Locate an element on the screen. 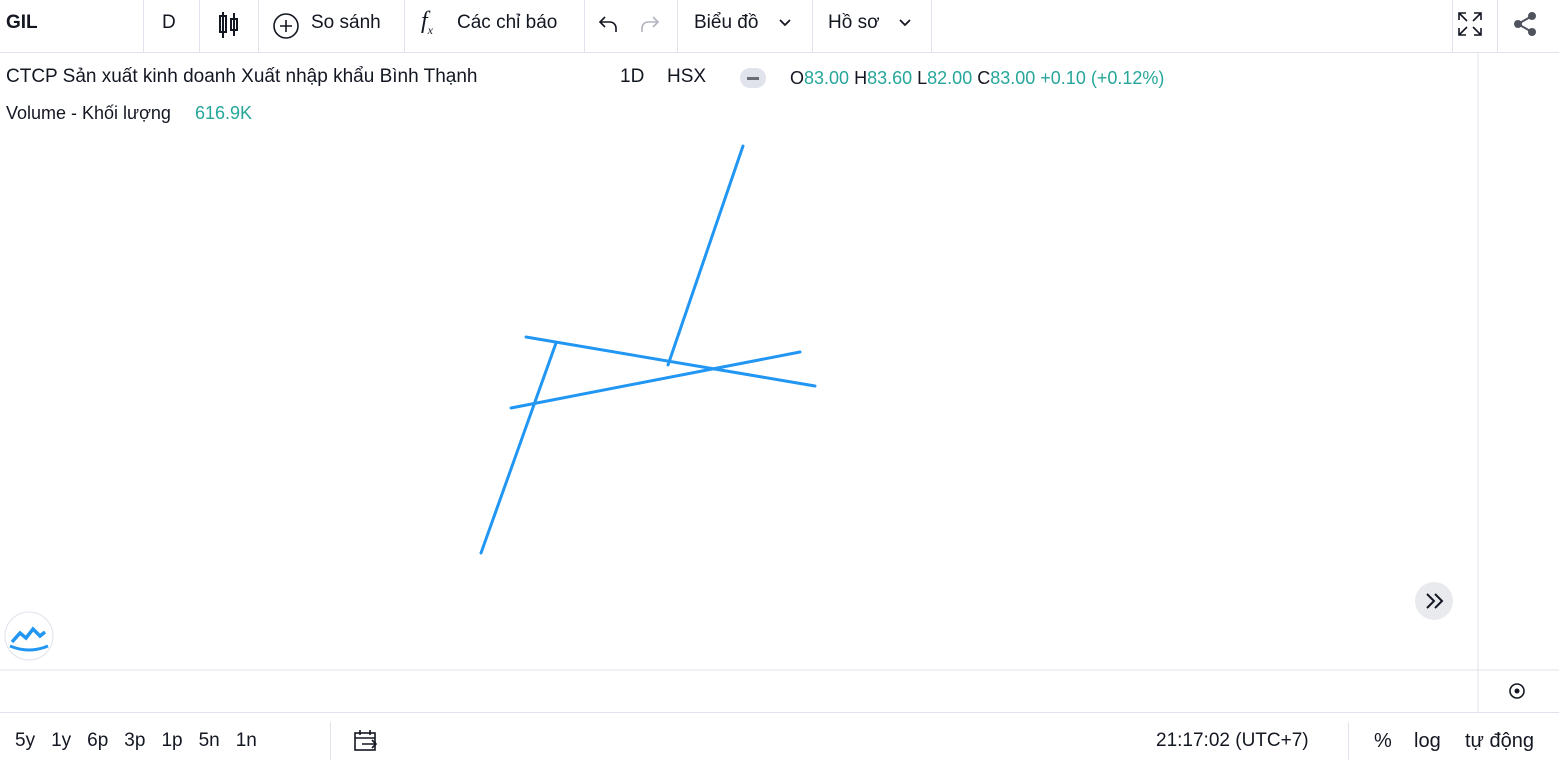  range-button: 1p is located at coordinates (172, 740).